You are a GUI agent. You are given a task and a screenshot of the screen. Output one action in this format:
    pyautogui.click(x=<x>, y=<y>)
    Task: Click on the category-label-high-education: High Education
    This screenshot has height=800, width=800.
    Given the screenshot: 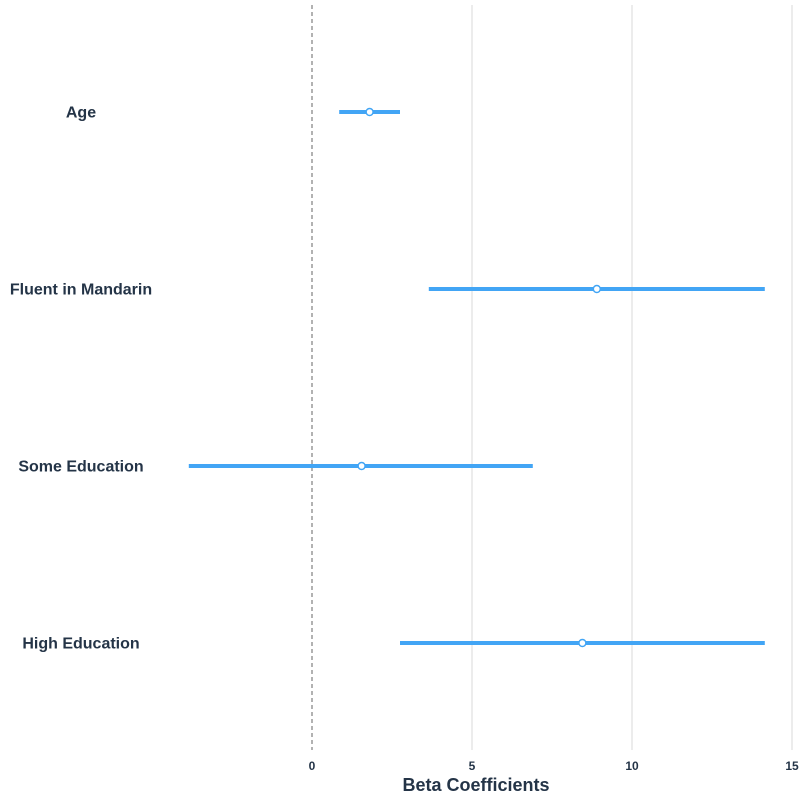 What is the action you would take?
    pyautogui.click(x=80, y=644)
    